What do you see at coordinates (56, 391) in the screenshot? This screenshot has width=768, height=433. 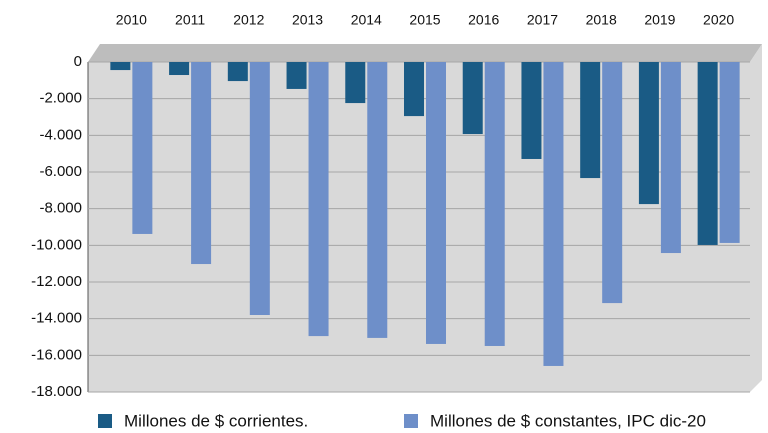 I see `y-tick-label: -18.000` at bounding box center [56, 391].